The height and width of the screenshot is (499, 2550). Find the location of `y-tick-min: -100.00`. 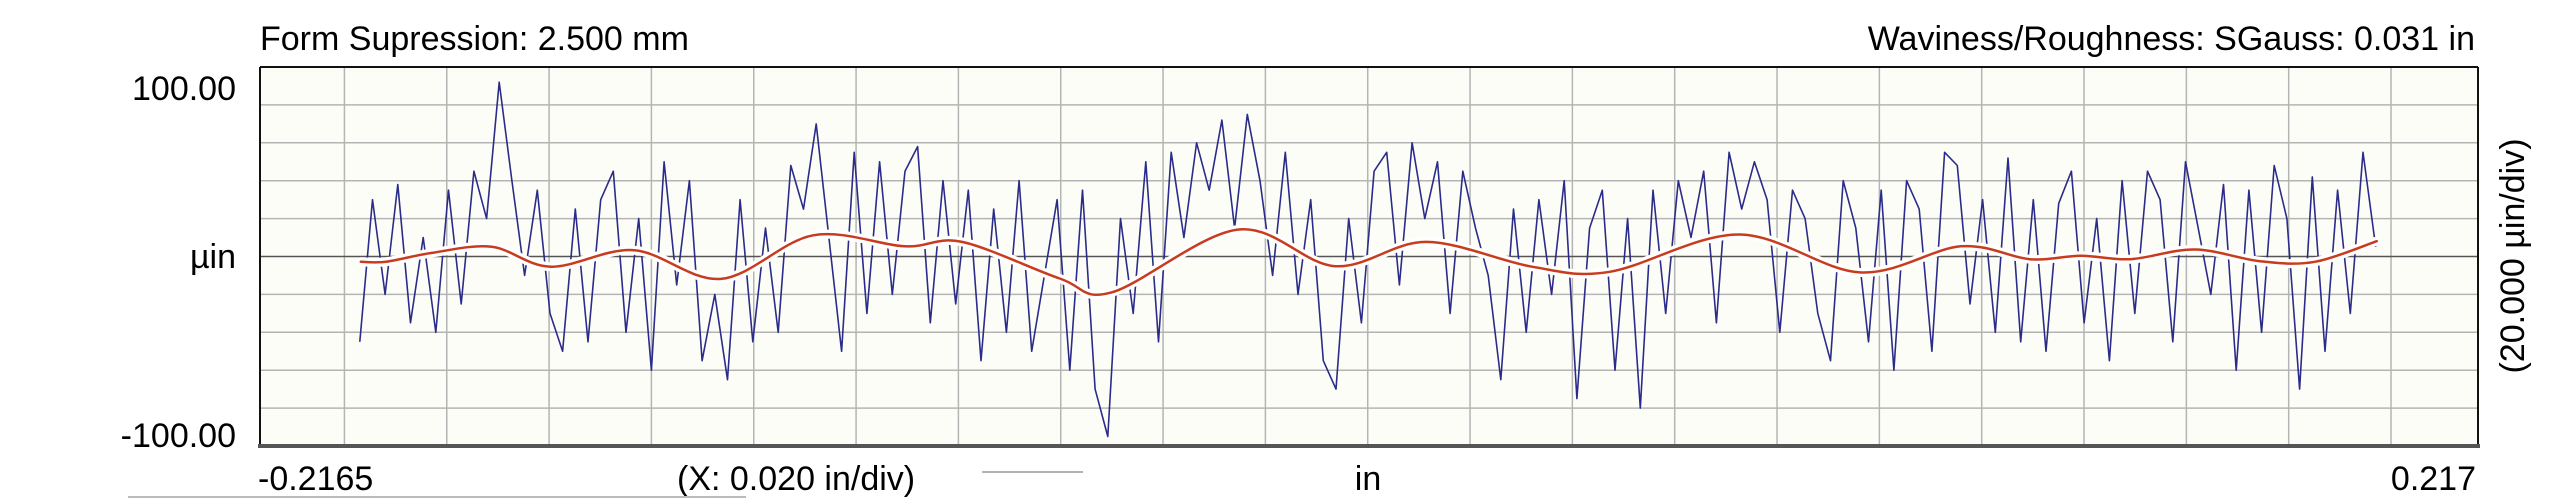

y-tick-min: -100.00 is located at coordinates (178, 436).